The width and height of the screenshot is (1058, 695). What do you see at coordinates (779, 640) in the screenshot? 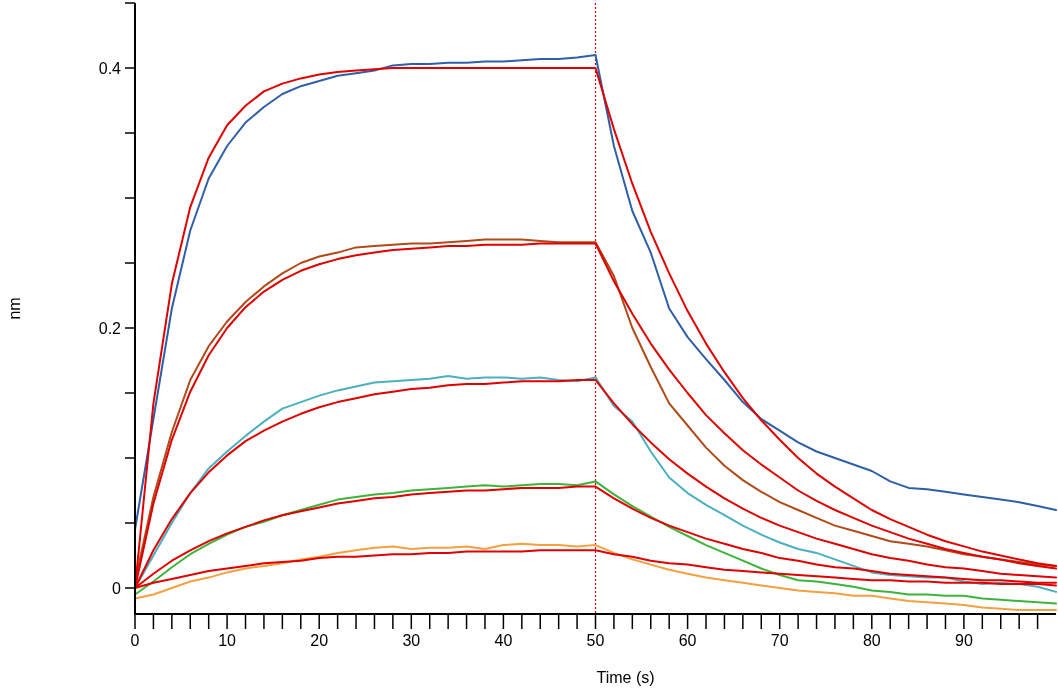
I see `x-tick-label: 70` at bounding box center [779, 640].